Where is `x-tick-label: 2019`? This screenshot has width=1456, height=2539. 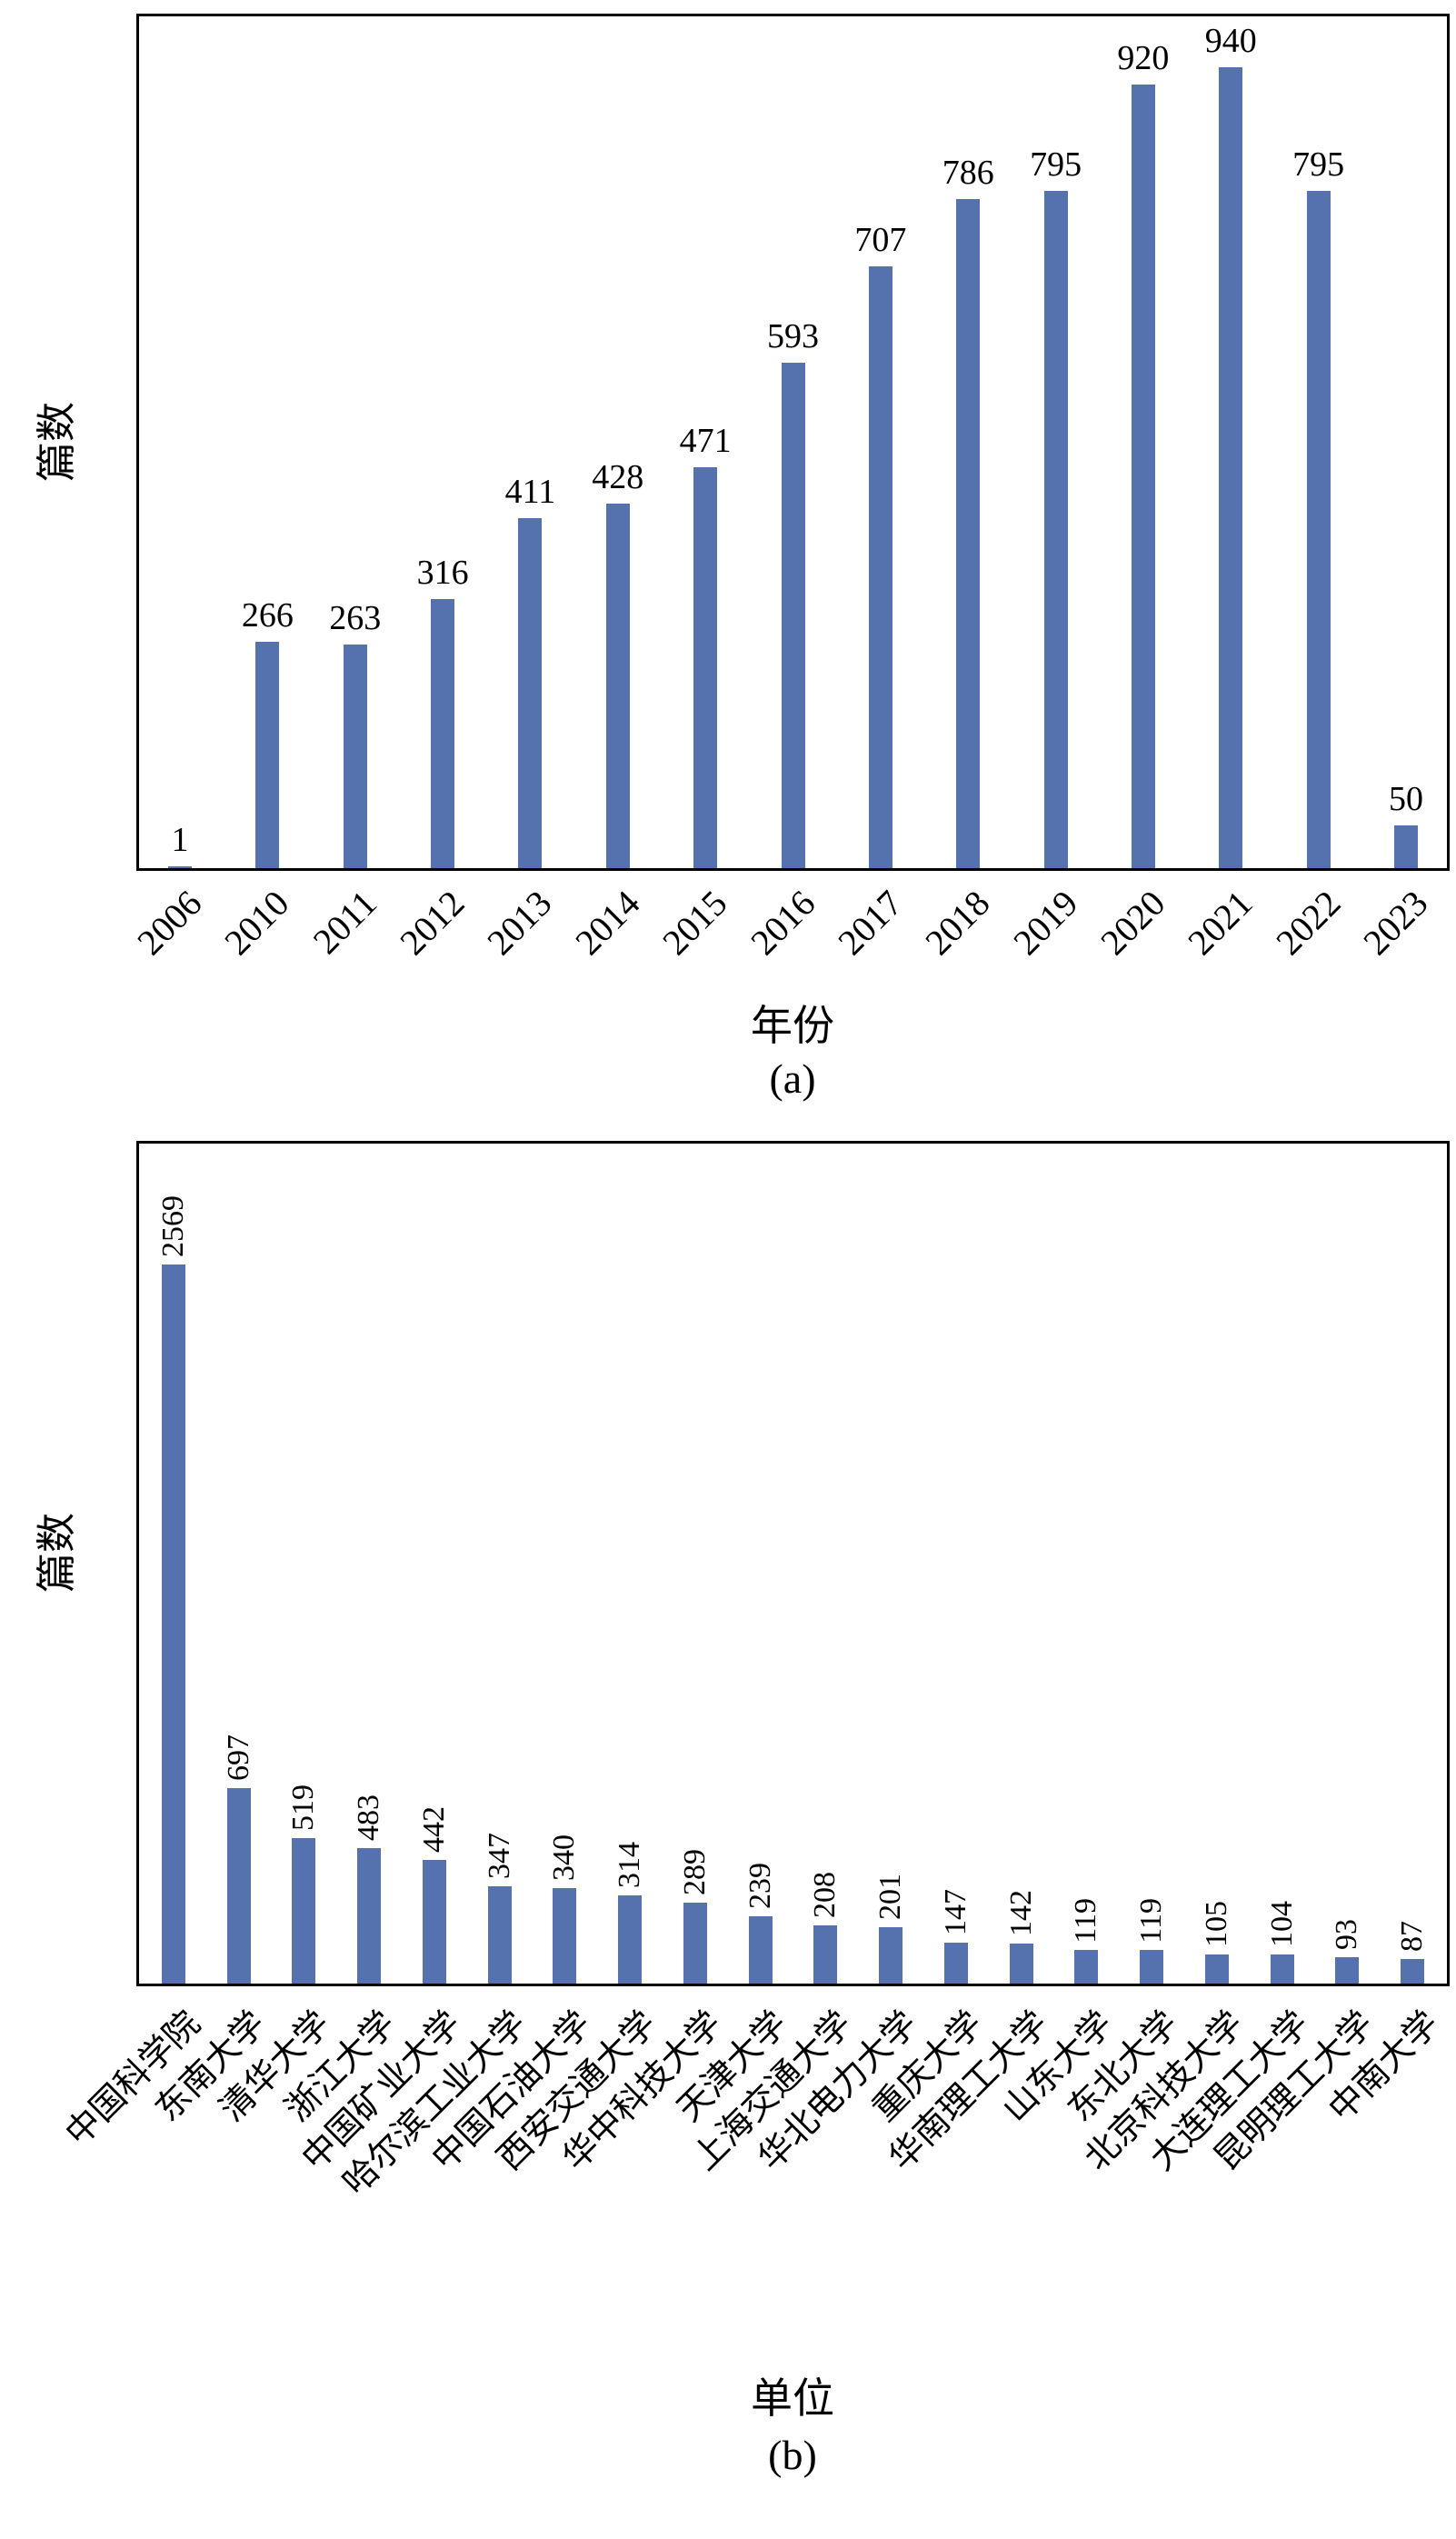
x-tick-label: 2019 is located at coordinates (1045, 923).